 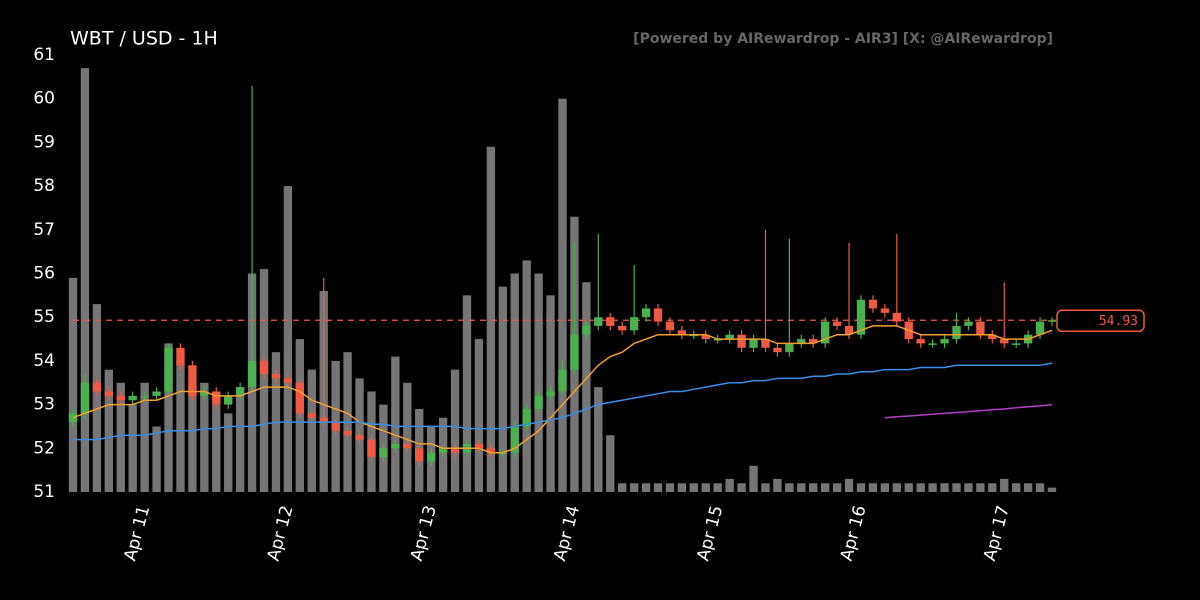 What do you see at coordinates (424, 533) in the screenshot?
I see `x-tick-label: Apr 13` at bounding box center [424, 533].